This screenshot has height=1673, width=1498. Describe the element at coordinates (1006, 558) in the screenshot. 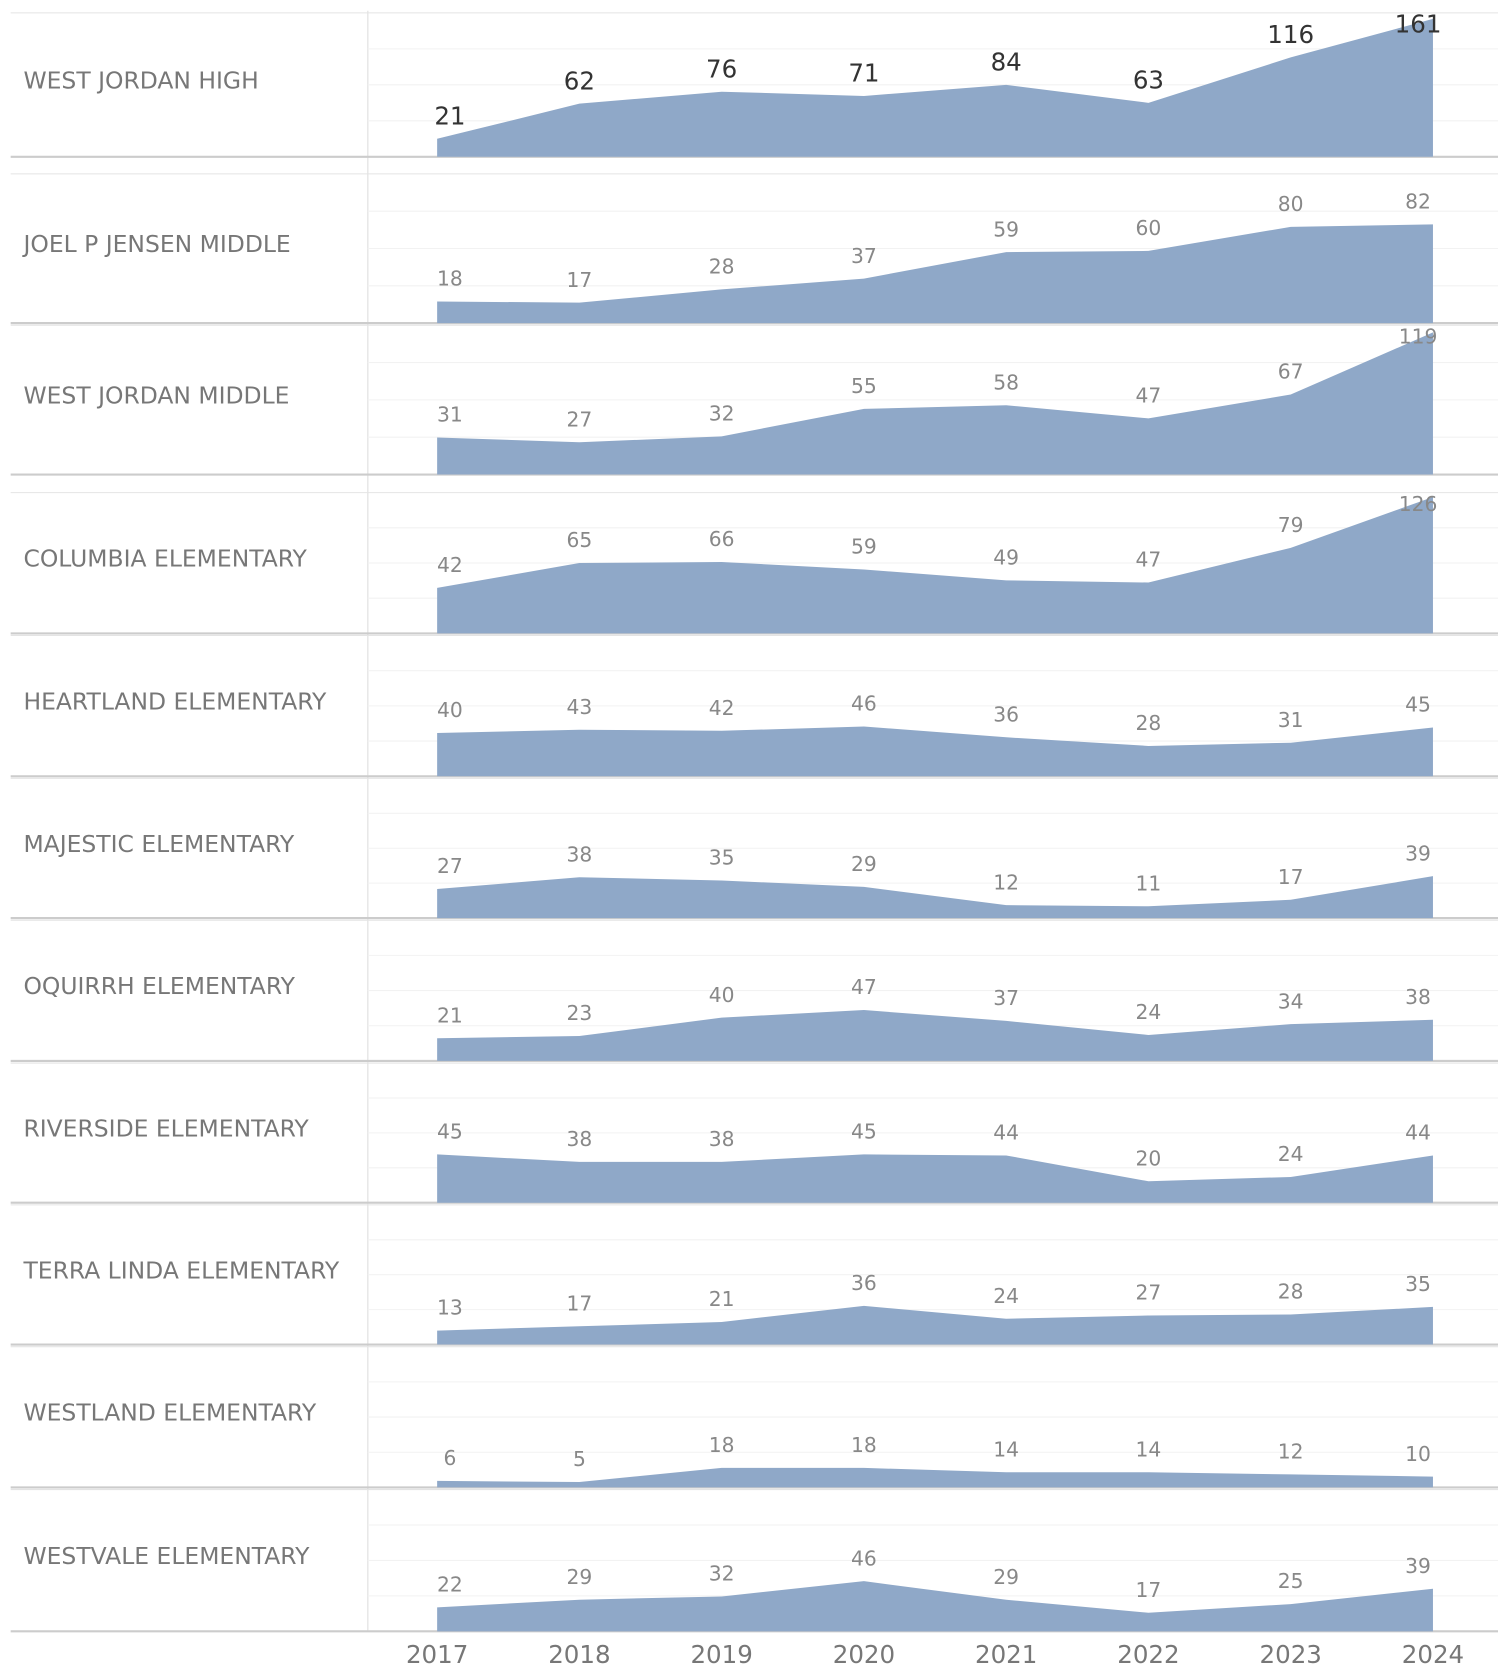

I see `value-label: 49` at that location.